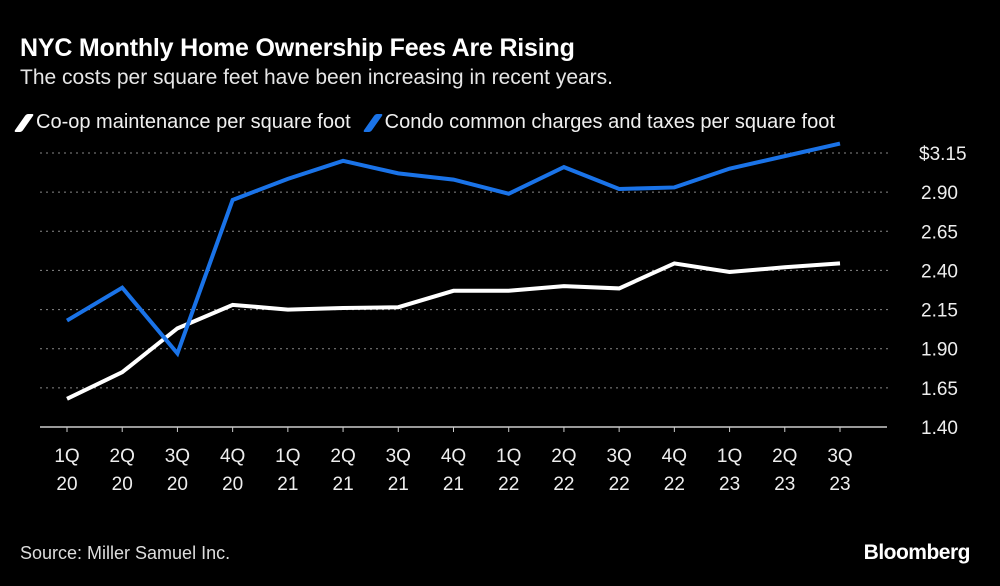 Image resolution: width=1000 pixels, height=586 pixels. Describe the element at coordinates (917, 552) in the screenshot. I see `bloomberg-logo: Bloomberg` at that location.